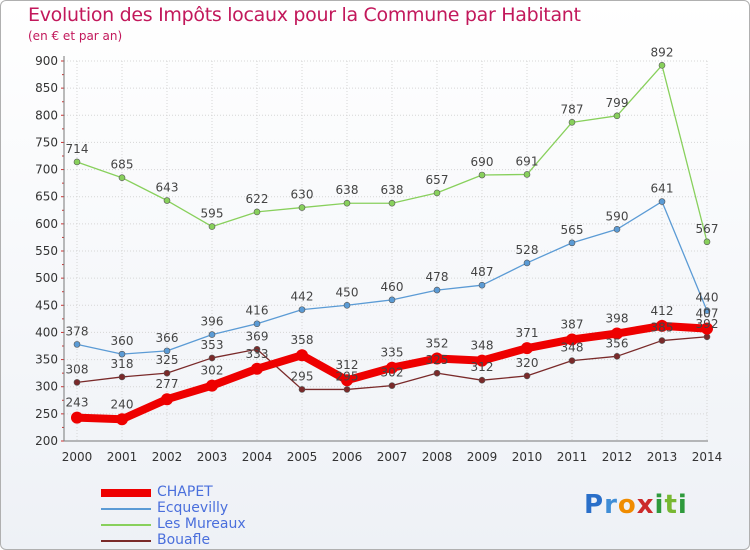  Describe the element at coordinates (302, 340) in the screenshot. I see `data-label: 358` at that location.